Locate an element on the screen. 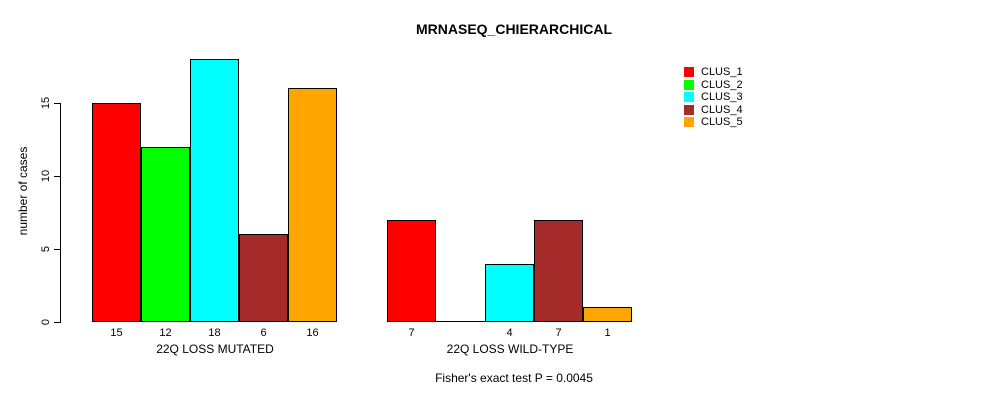  bar-clus_5-group1 is located at coordinates (312, 205).